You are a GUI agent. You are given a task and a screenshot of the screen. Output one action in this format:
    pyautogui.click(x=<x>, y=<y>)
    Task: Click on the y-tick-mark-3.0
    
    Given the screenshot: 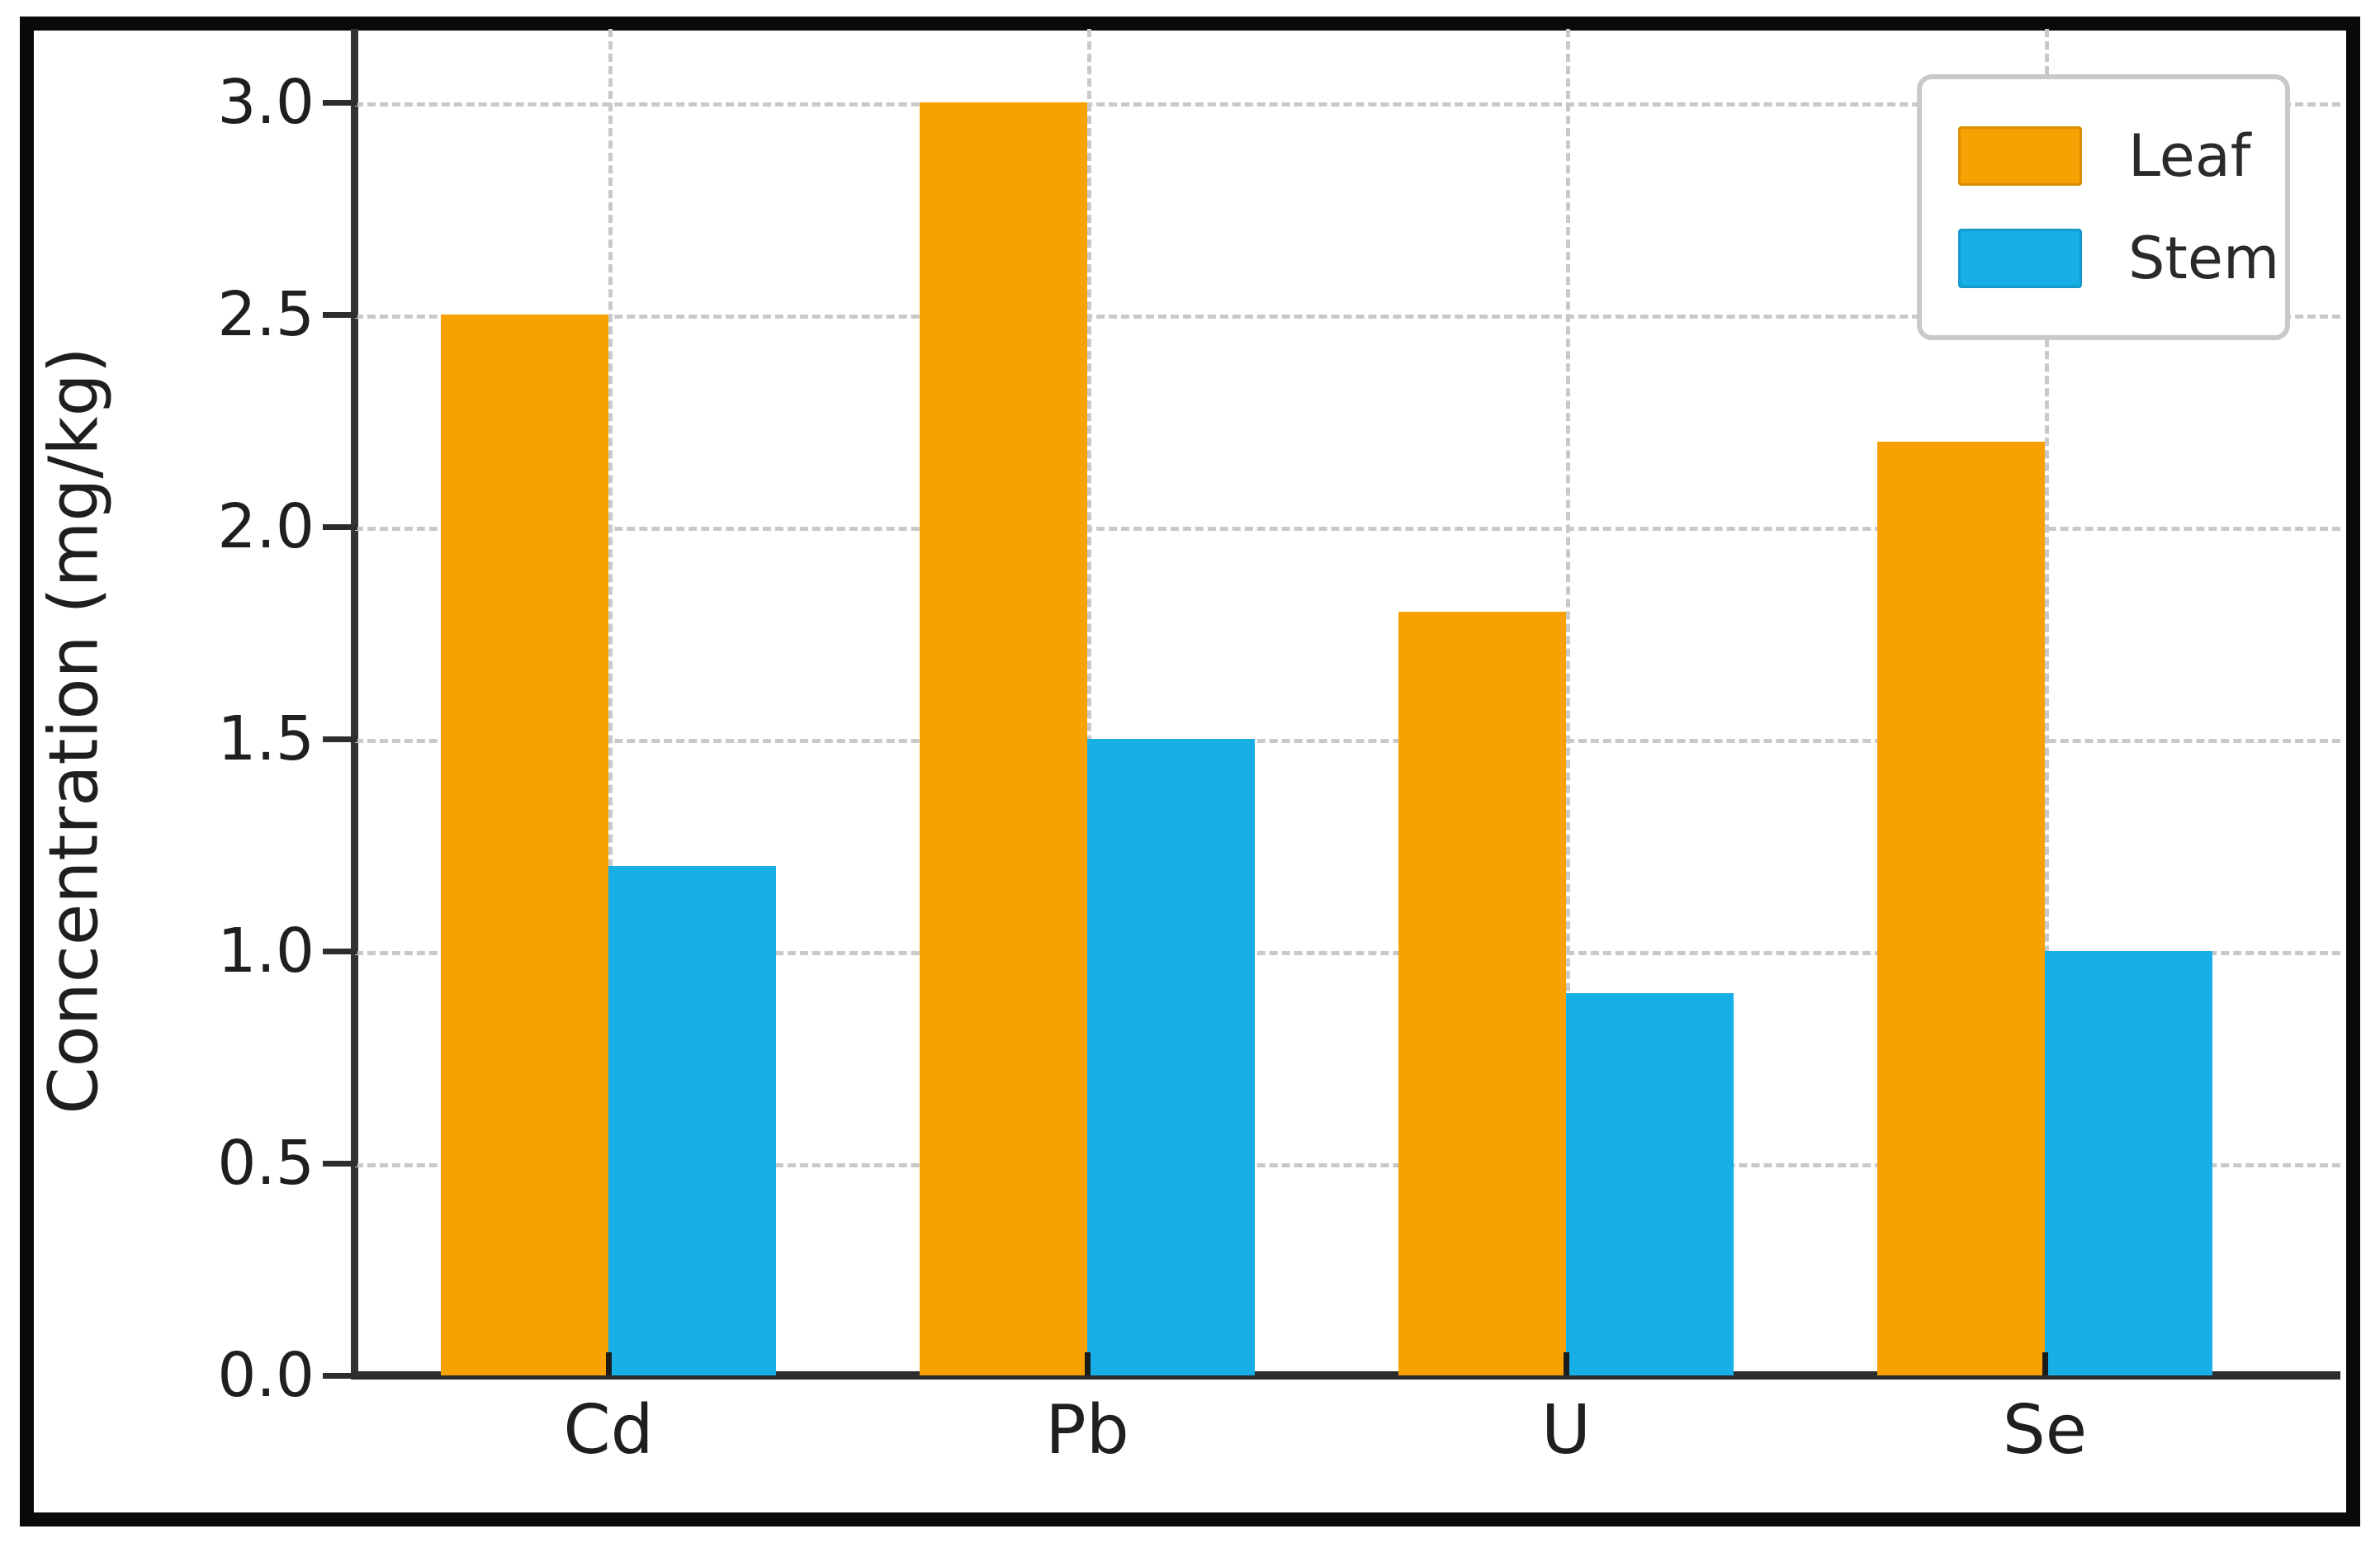 What is the action you would take?
    pyautogui.click(x=340, y=103)
    